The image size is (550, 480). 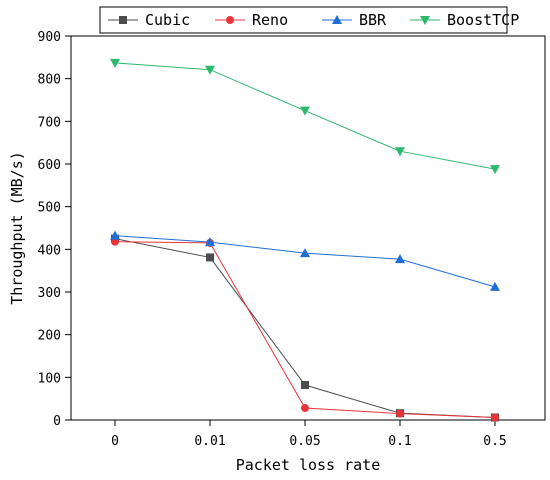 What do you see at coordinates (115, 441) in the screenshot?
I see `x-tick-label: 0` at bounding box center [115, 441].